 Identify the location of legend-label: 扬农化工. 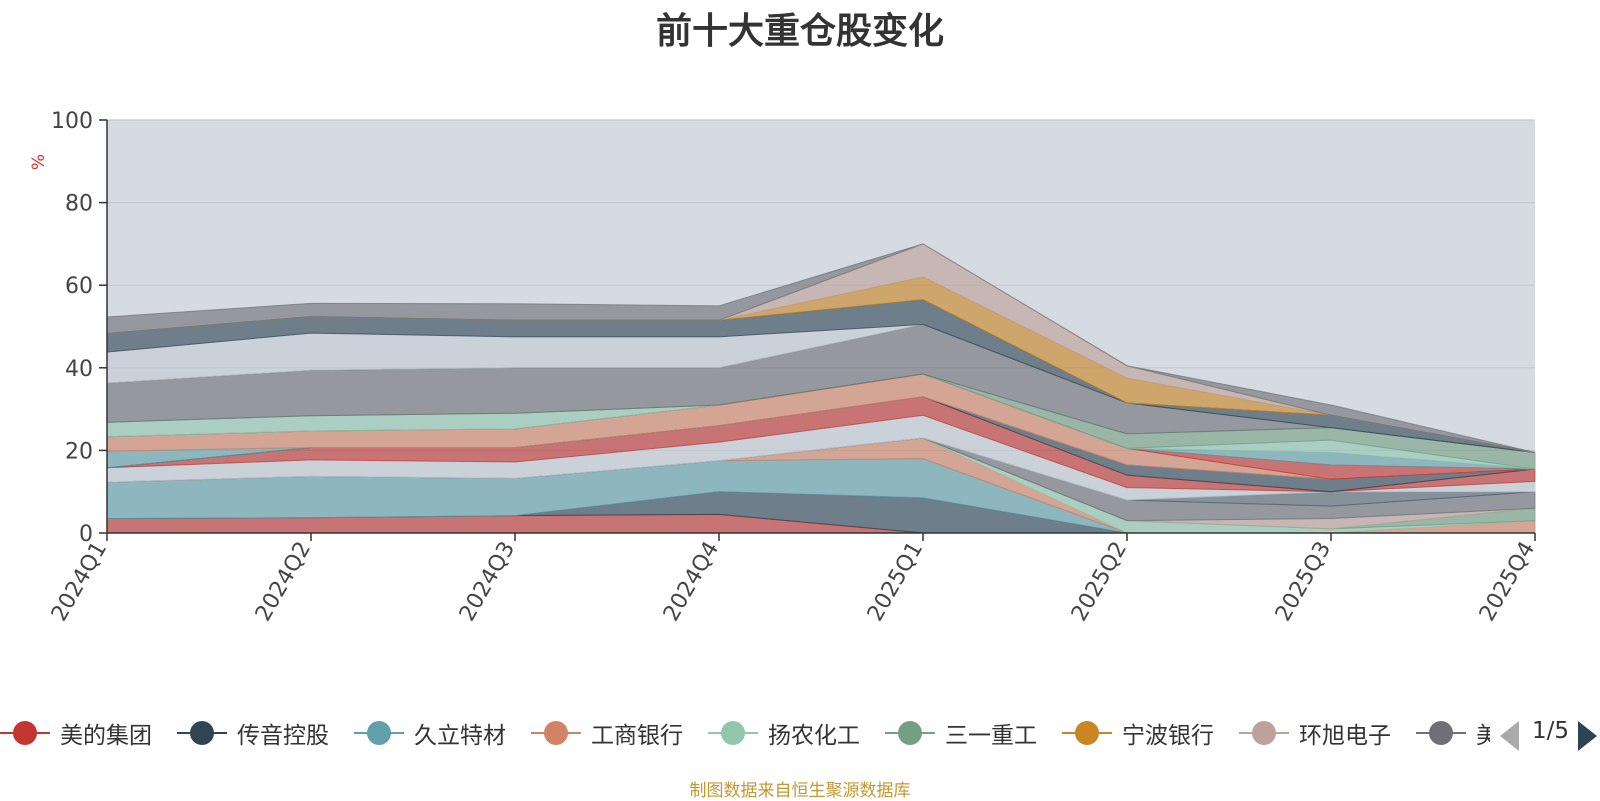
(814, 736).